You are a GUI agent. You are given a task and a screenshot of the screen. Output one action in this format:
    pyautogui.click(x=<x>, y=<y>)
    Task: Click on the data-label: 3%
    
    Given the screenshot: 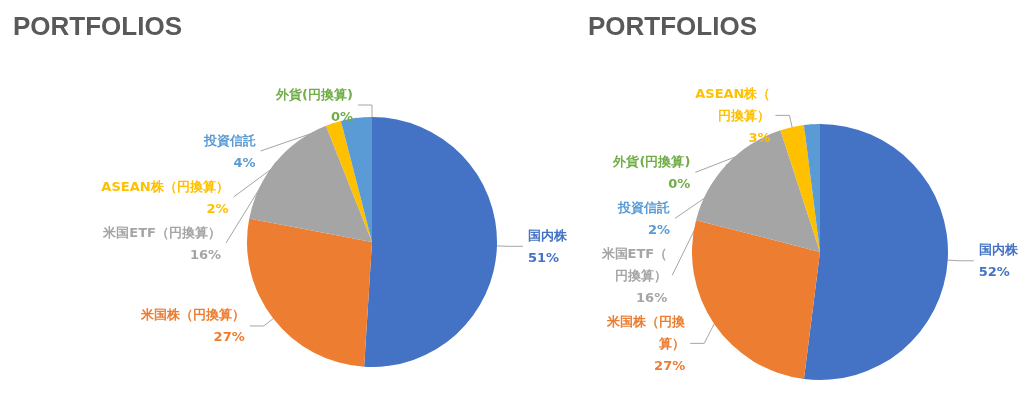 What is the action you would take?
    pyautogui.click(x=759, y=137)
    